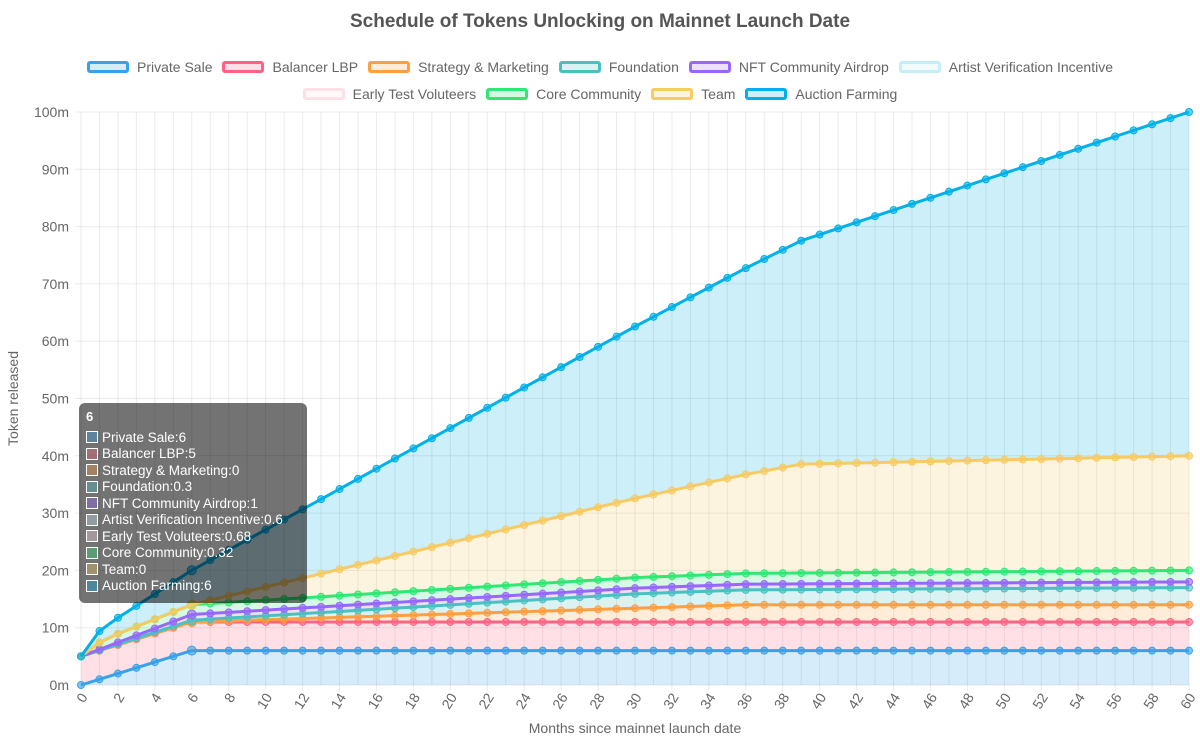 Image resolution: width=1200 pixels, height=742 pixels. I want to click on tooltip-item-core-community: Core Community: 0.32, so click(193, 553).